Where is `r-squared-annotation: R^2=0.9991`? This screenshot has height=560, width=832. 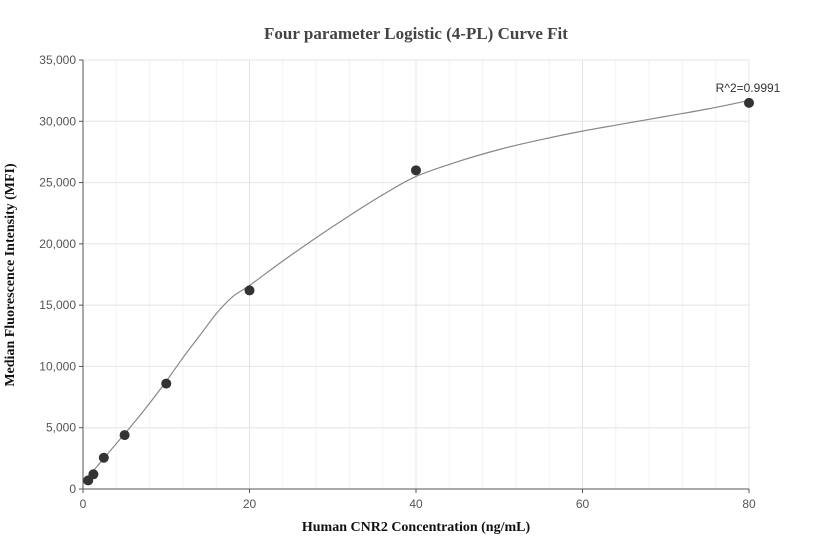 r-squared-annotation: R^2=0.9991 is located at coordinates (748, 88).